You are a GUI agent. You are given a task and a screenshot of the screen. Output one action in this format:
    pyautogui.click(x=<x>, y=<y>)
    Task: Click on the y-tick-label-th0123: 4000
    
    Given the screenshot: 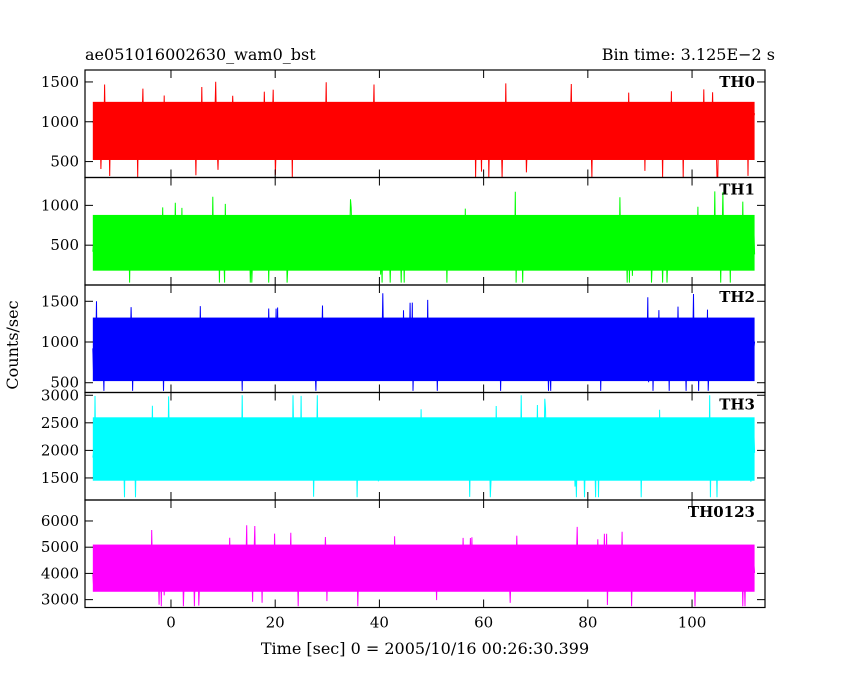 What is the action you would take?
    pyautogui.click(x=60, y=573)
    